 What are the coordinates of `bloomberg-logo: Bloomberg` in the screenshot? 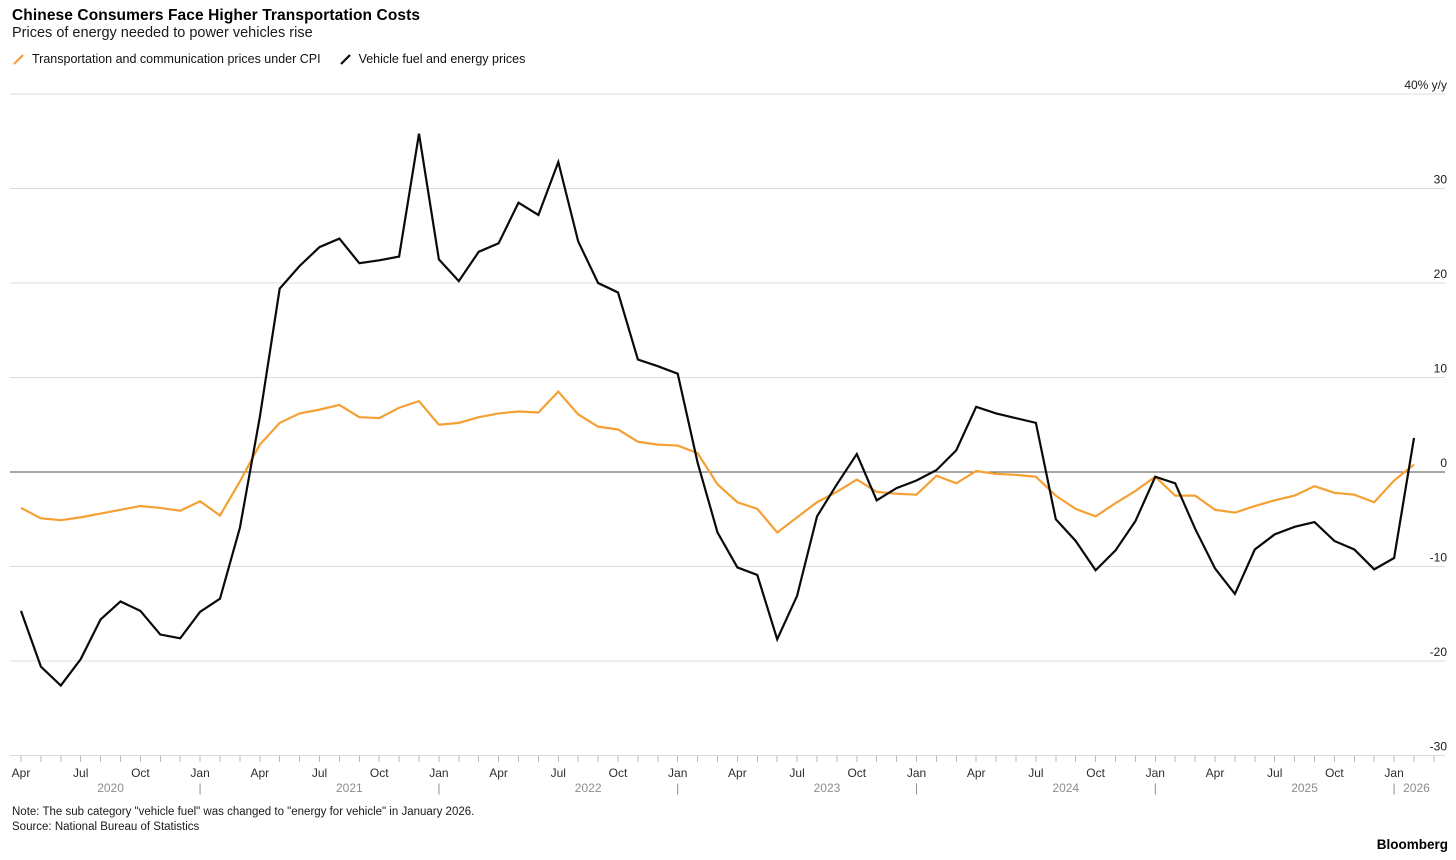 It's located at (1412, 844).